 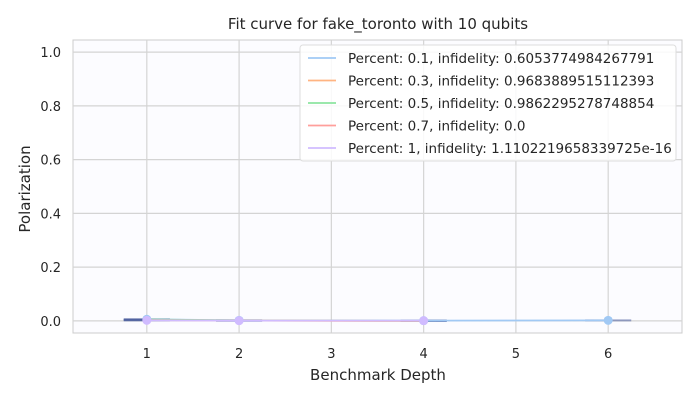 What do you see at coordinates (50, 214) in the screenshot?
I see `y-tick-label: 0.4` at bounding box center [50, 214].